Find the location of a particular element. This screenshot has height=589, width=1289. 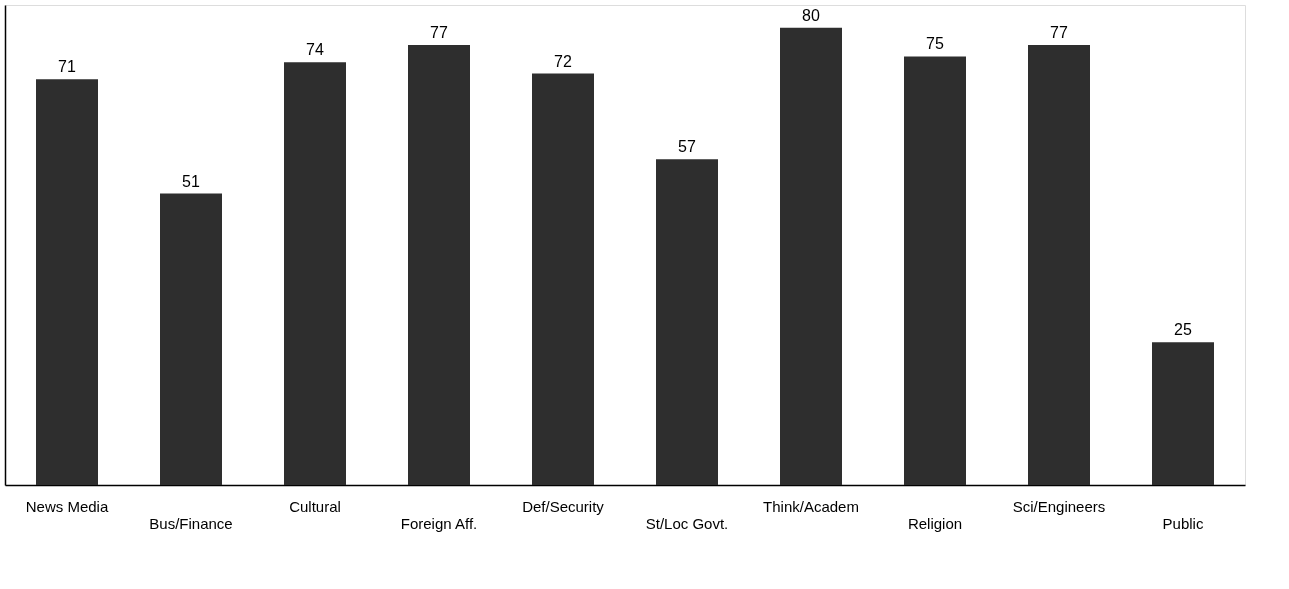

x-tick-label: Foreign Aff. is located at coordinates (439, 523).